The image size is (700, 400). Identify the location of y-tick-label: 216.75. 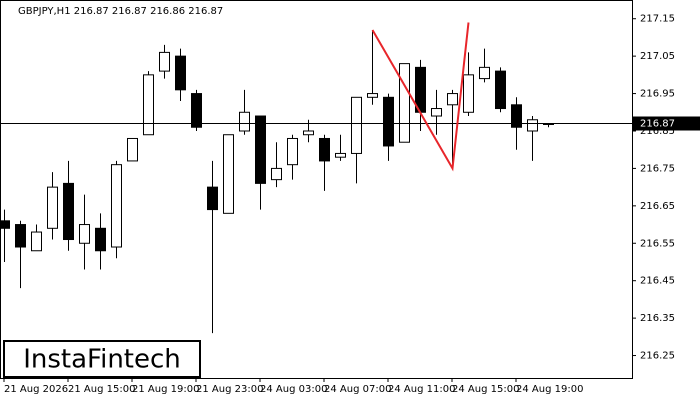
(657, 168).